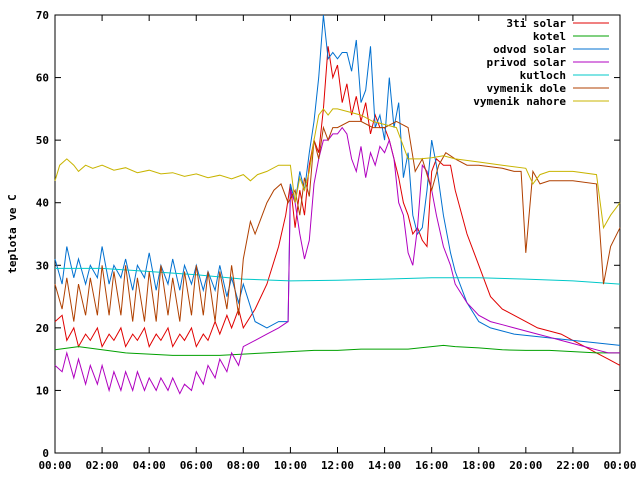  What do you see at coordinates (42, 140) in the screenshot?
I see `y-tick-label: 50` at bounding box center [42, 140].